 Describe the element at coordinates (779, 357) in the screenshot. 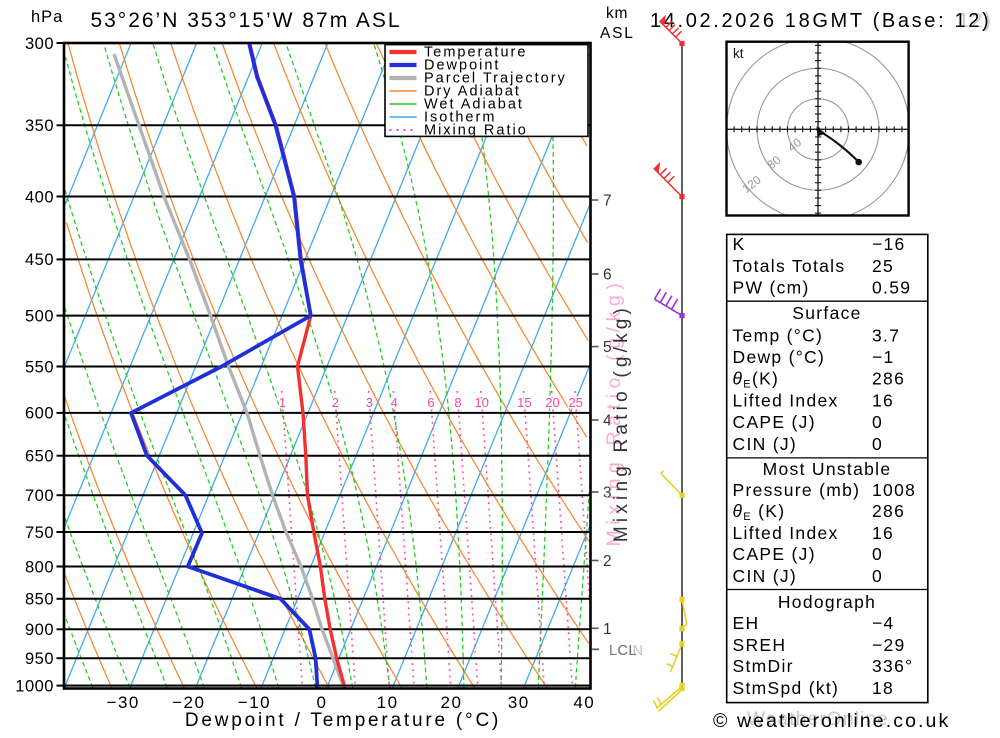

I see `svg-text: Dewp (°C)` at that location.